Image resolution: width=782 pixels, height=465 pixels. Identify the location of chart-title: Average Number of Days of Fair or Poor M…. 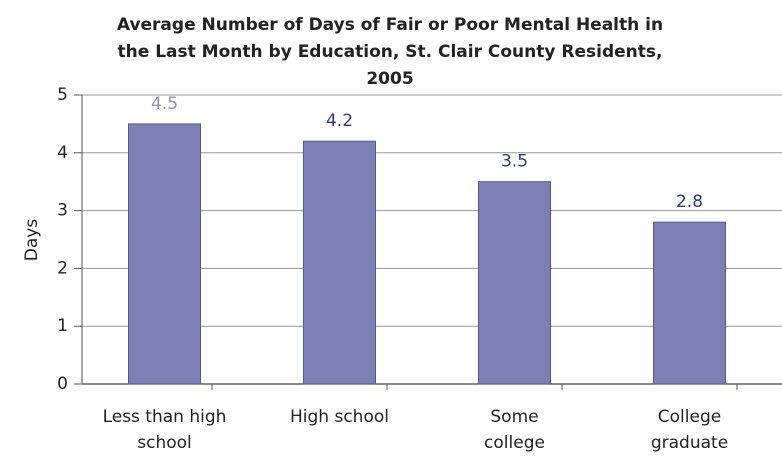
(390, 52).